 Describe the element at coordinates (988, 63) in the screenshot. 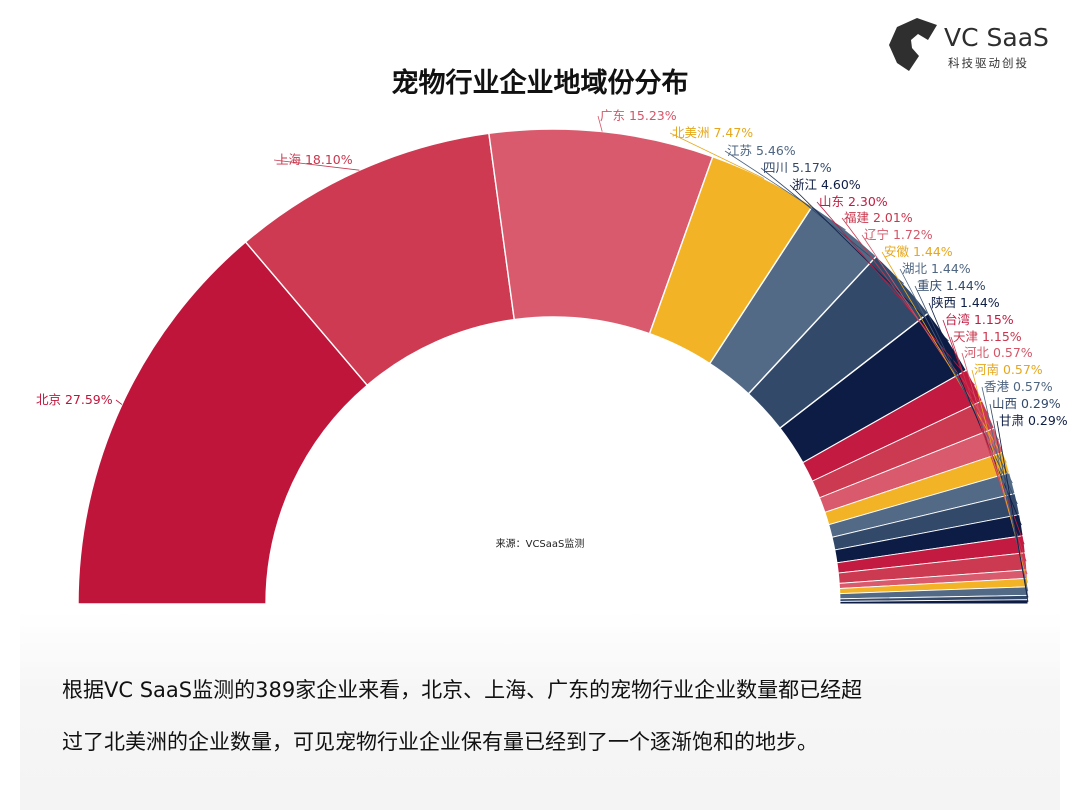

I see `logo-tagline: 科技驱动创投` at that location.